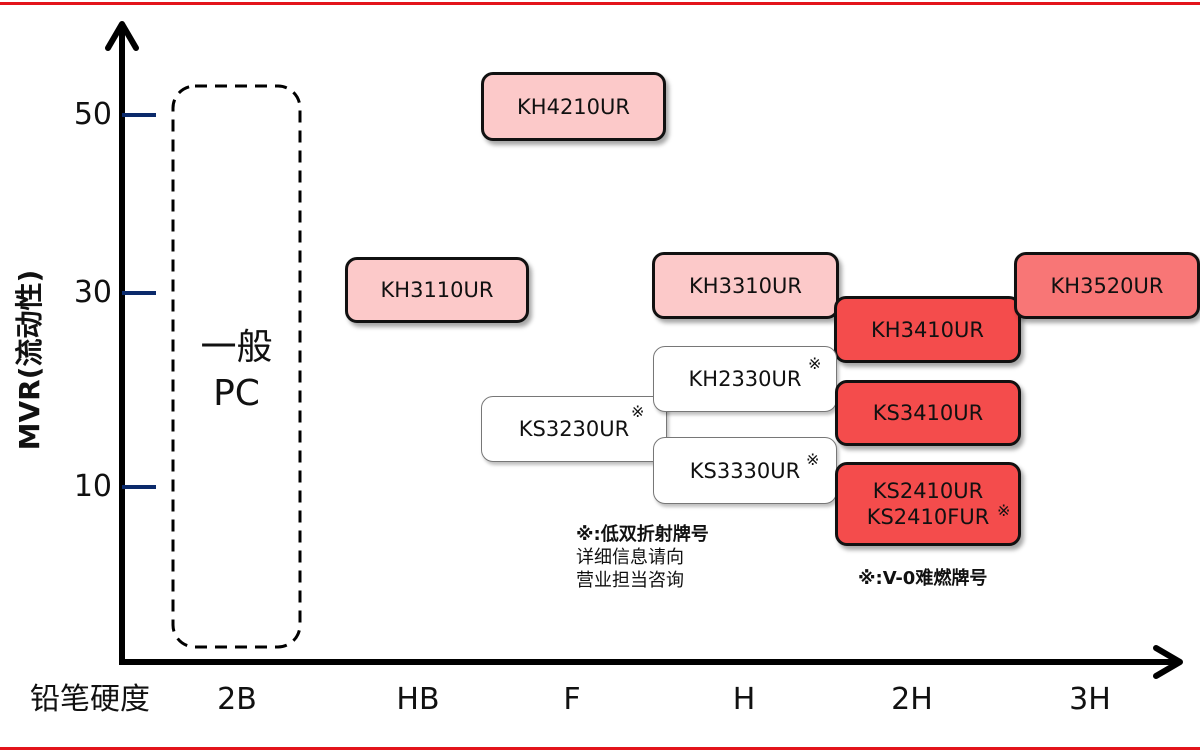 Image resolution: width=1200 pixels, height=755 pixels. I want to click on general-pc-line2: PC, so click(236, 393).